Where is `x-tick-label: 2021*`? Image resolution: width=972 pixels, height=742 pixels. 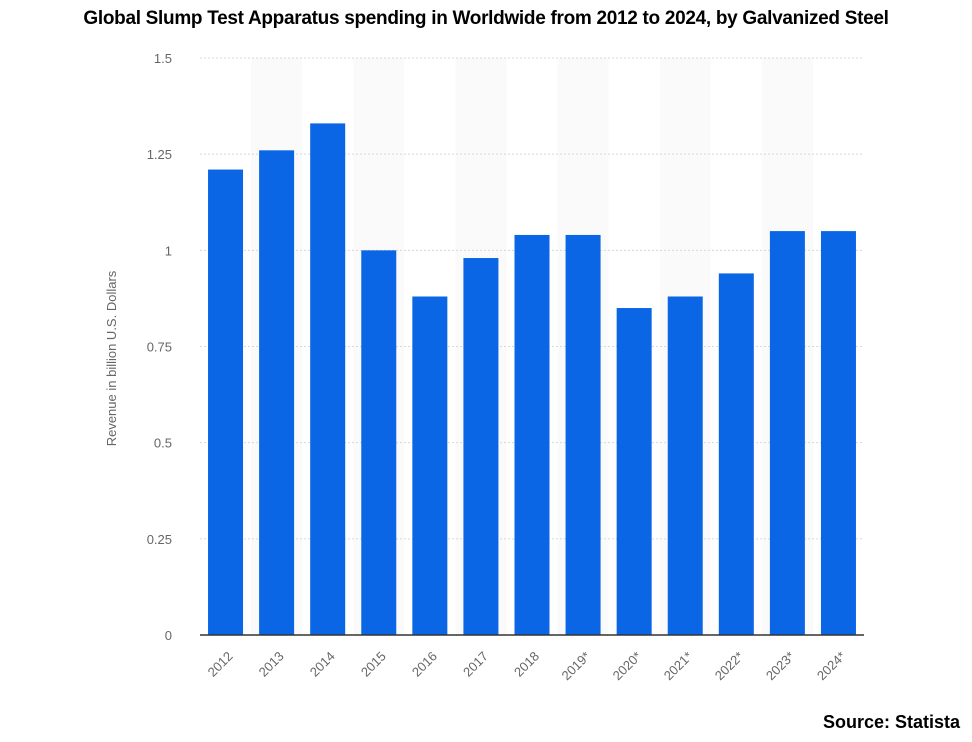 x-tick-label: 2021* is located at coordinates (678, 666).